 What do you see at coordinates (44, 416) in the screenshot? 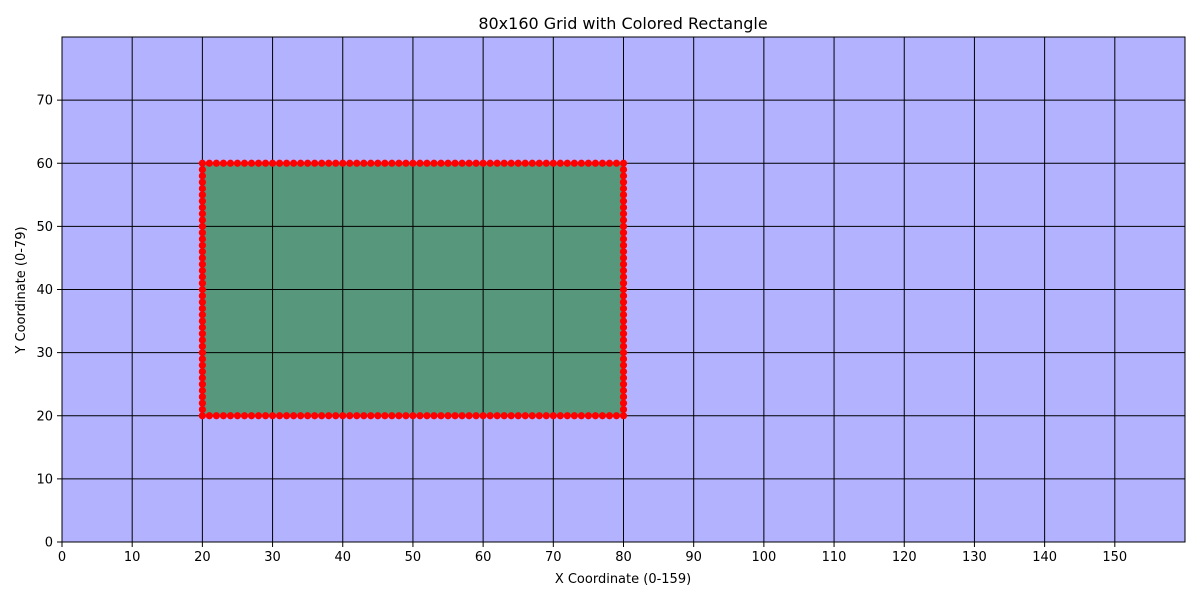
I see `y-tick-label: 20` at bounding box center [44, 416].